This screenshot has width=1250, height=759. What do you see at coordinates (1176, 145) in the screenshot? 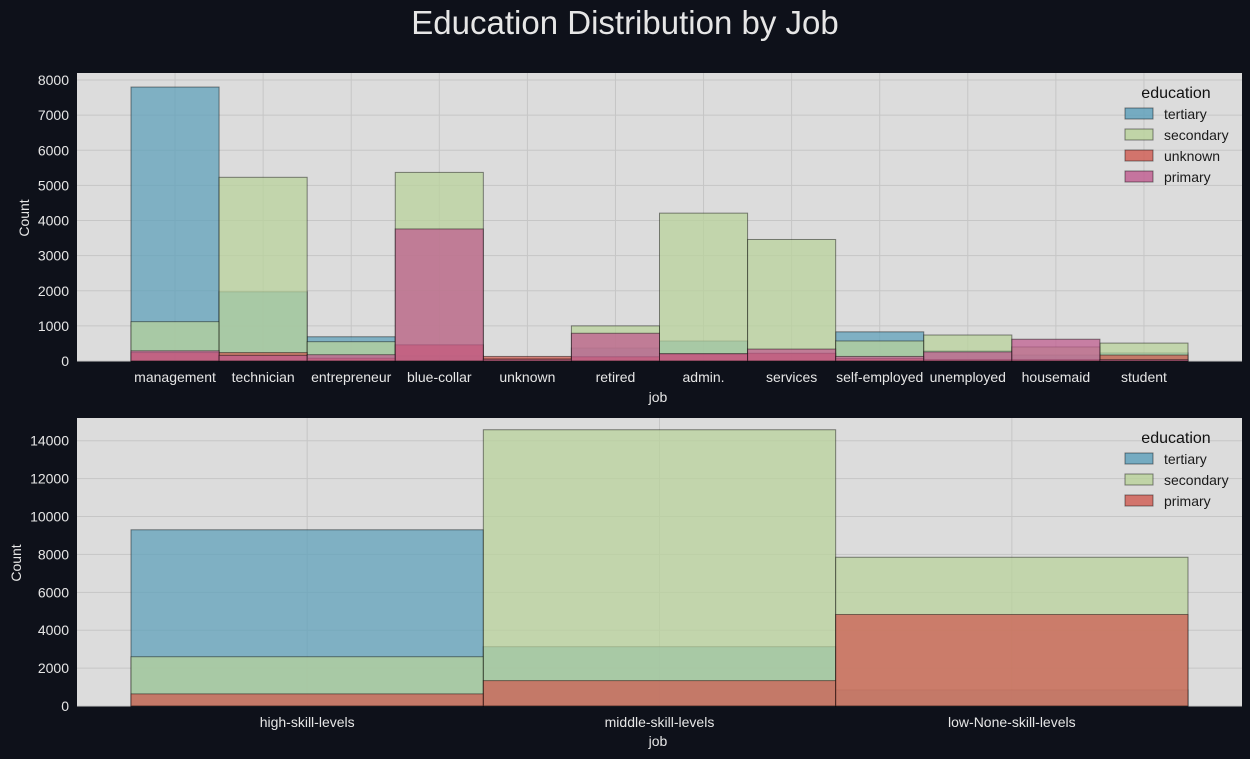
I see `legend: tertiary secondary unknown primary` at bounding box center [1176, 145].